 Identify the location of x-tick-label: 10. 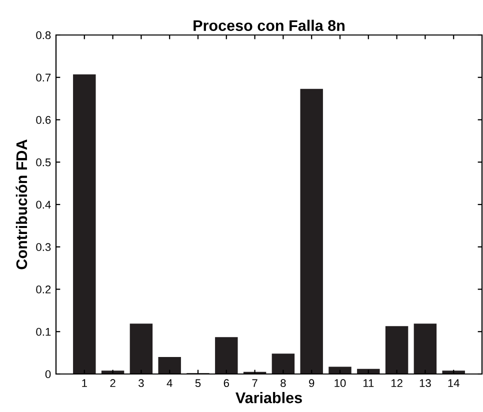
(340, 383).